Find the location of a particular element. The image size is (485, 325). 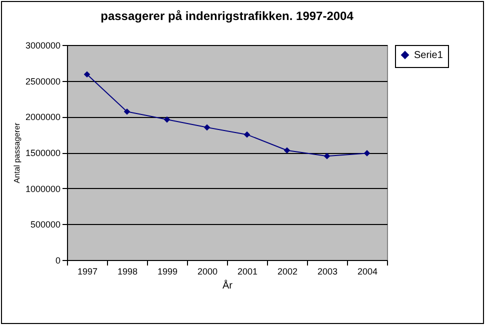

legend-label: Serie1 is located at coordinates (429, 55).